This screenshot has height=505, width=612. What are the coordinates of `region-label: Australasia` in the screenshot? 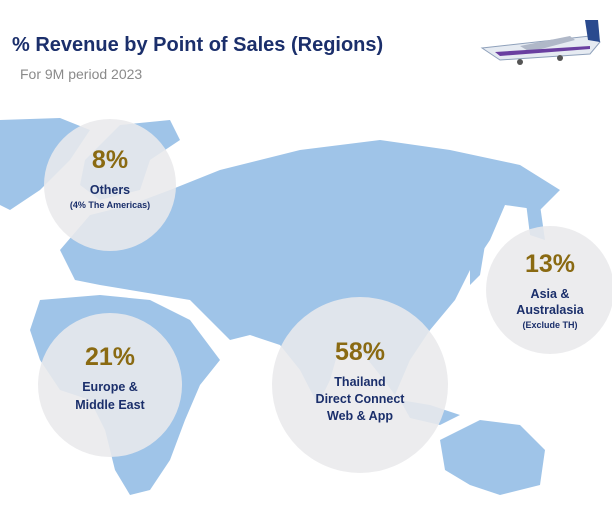 It's located at (550, 310).